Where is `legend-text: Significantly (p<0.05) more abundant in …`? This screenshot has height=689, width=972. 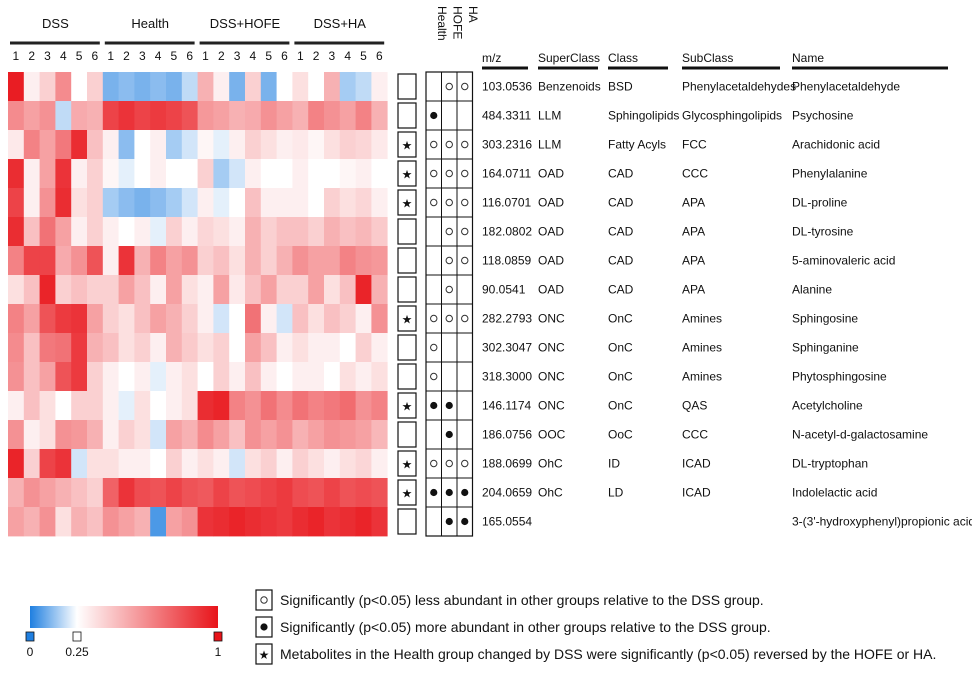
legend-text: Significantly (p<0.05) more abundant in … is located at coordinates (525, 627).